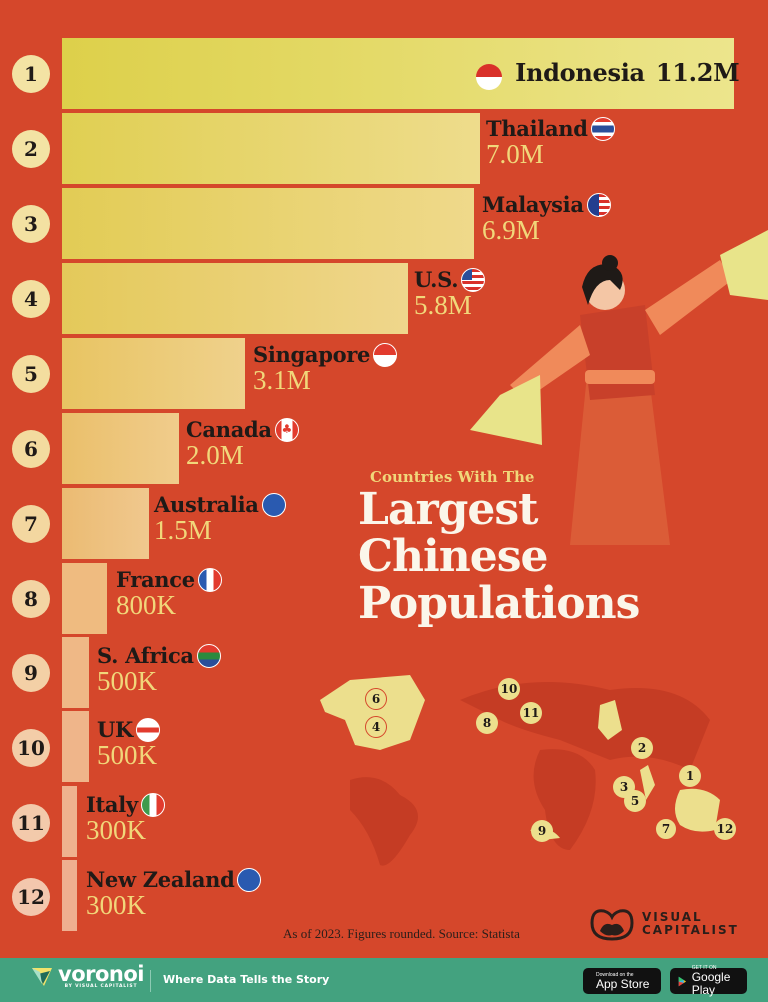 This screenshot has height=1002, width=768. Describe the element at coordinates (542, 831) in the screenshot. I see `map-pin-9: 9` at that location.